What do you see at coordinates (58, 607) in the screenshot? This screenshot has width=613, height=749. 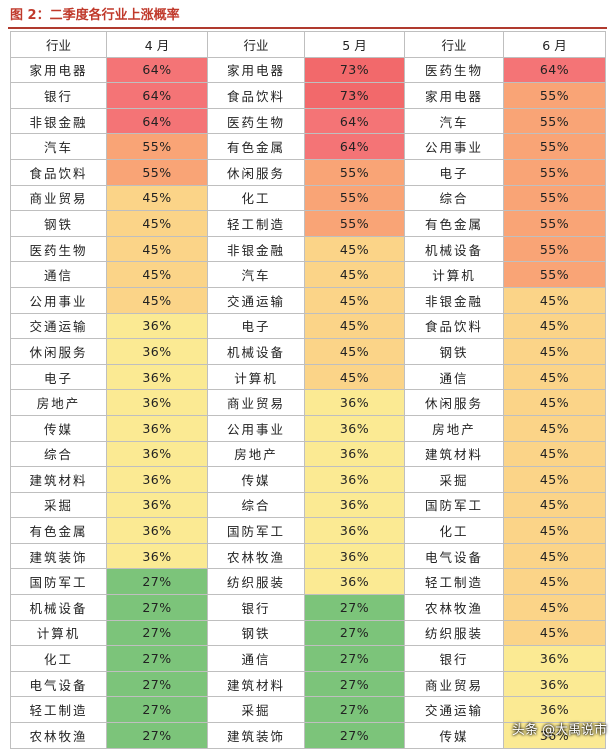 I see `industry-april-cell: 机械设备` at bounding box center [58, 607].